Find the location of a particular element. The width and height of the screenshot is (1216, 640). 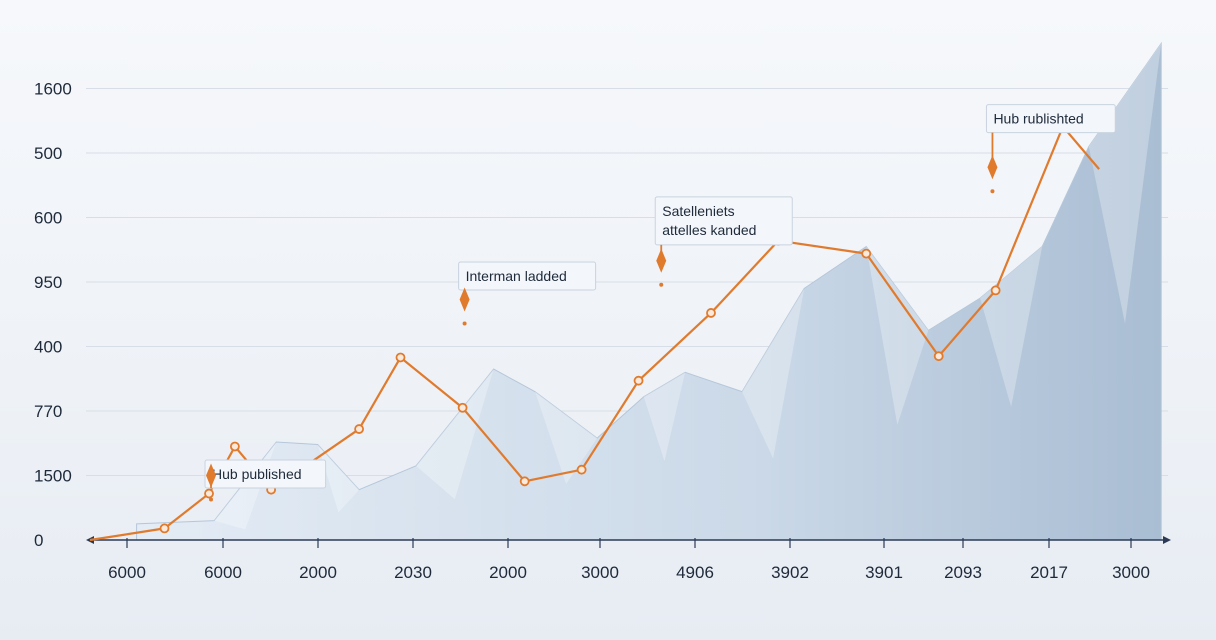

annotation: Satelleniets attelles kanded is located at coordinates (723, 241).